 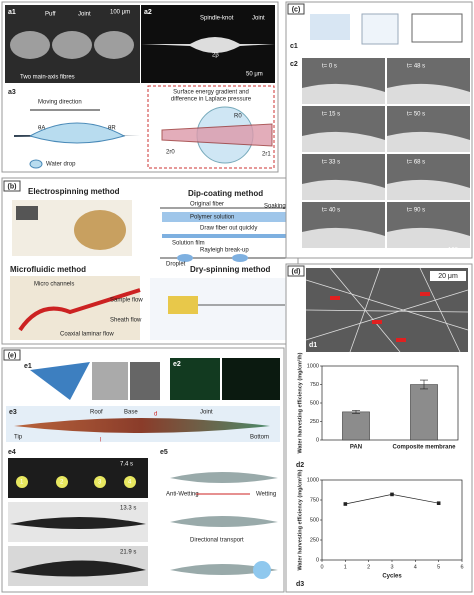 What do you see at coordinates (368, 567) in the screenshot?
I see `x-tick-label: 2` at bounding box center [368, 567].